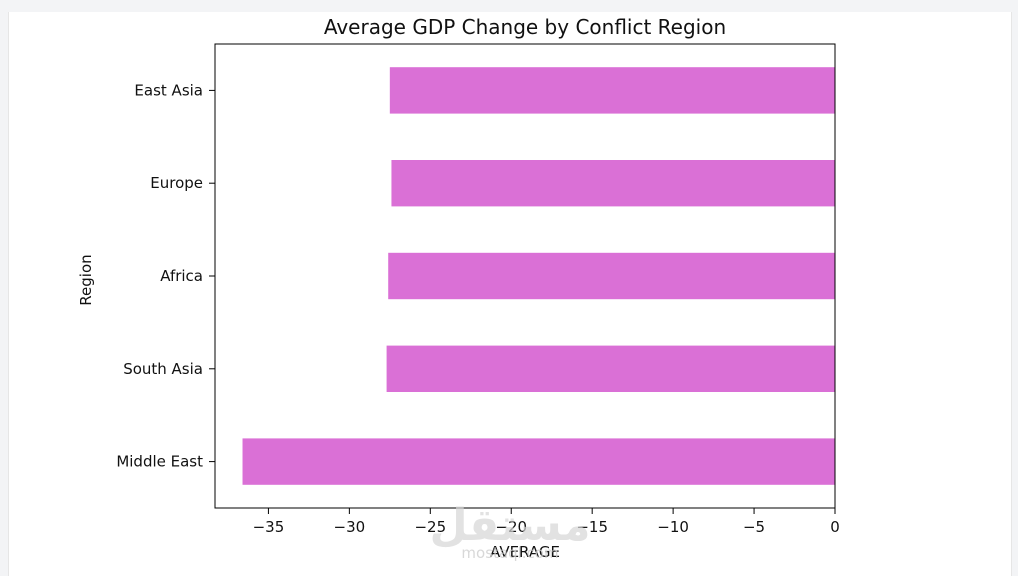 Image resolution: width=1018 pixels, height=576 pixels. I want to click on x-tick-label: −20, so click(511, 527).